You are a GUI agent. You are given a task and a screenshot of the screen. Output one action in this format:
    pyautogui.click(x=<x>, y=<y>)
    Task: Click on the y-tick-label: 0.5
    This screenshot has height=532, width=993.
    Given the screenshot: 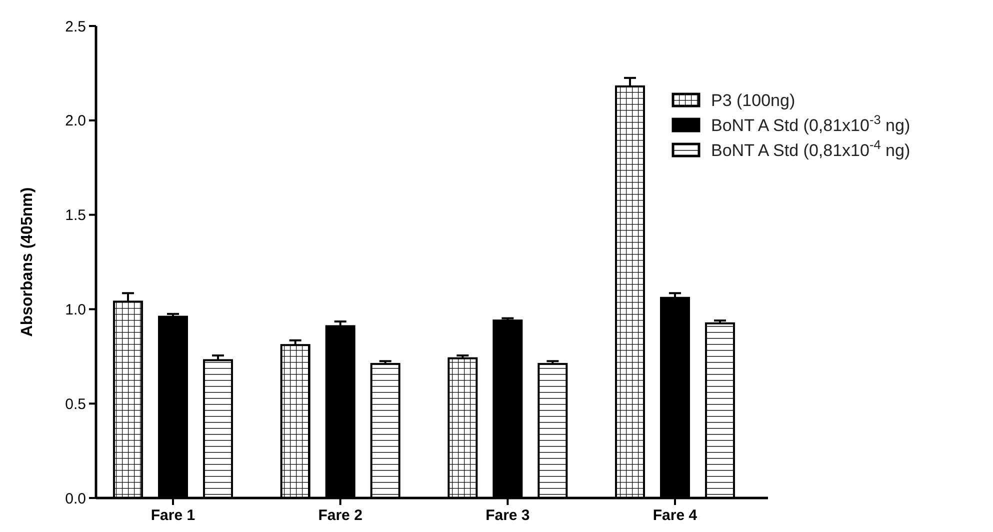 What is the action you would take?
    pyautogui.click(x=75, y=404)
    